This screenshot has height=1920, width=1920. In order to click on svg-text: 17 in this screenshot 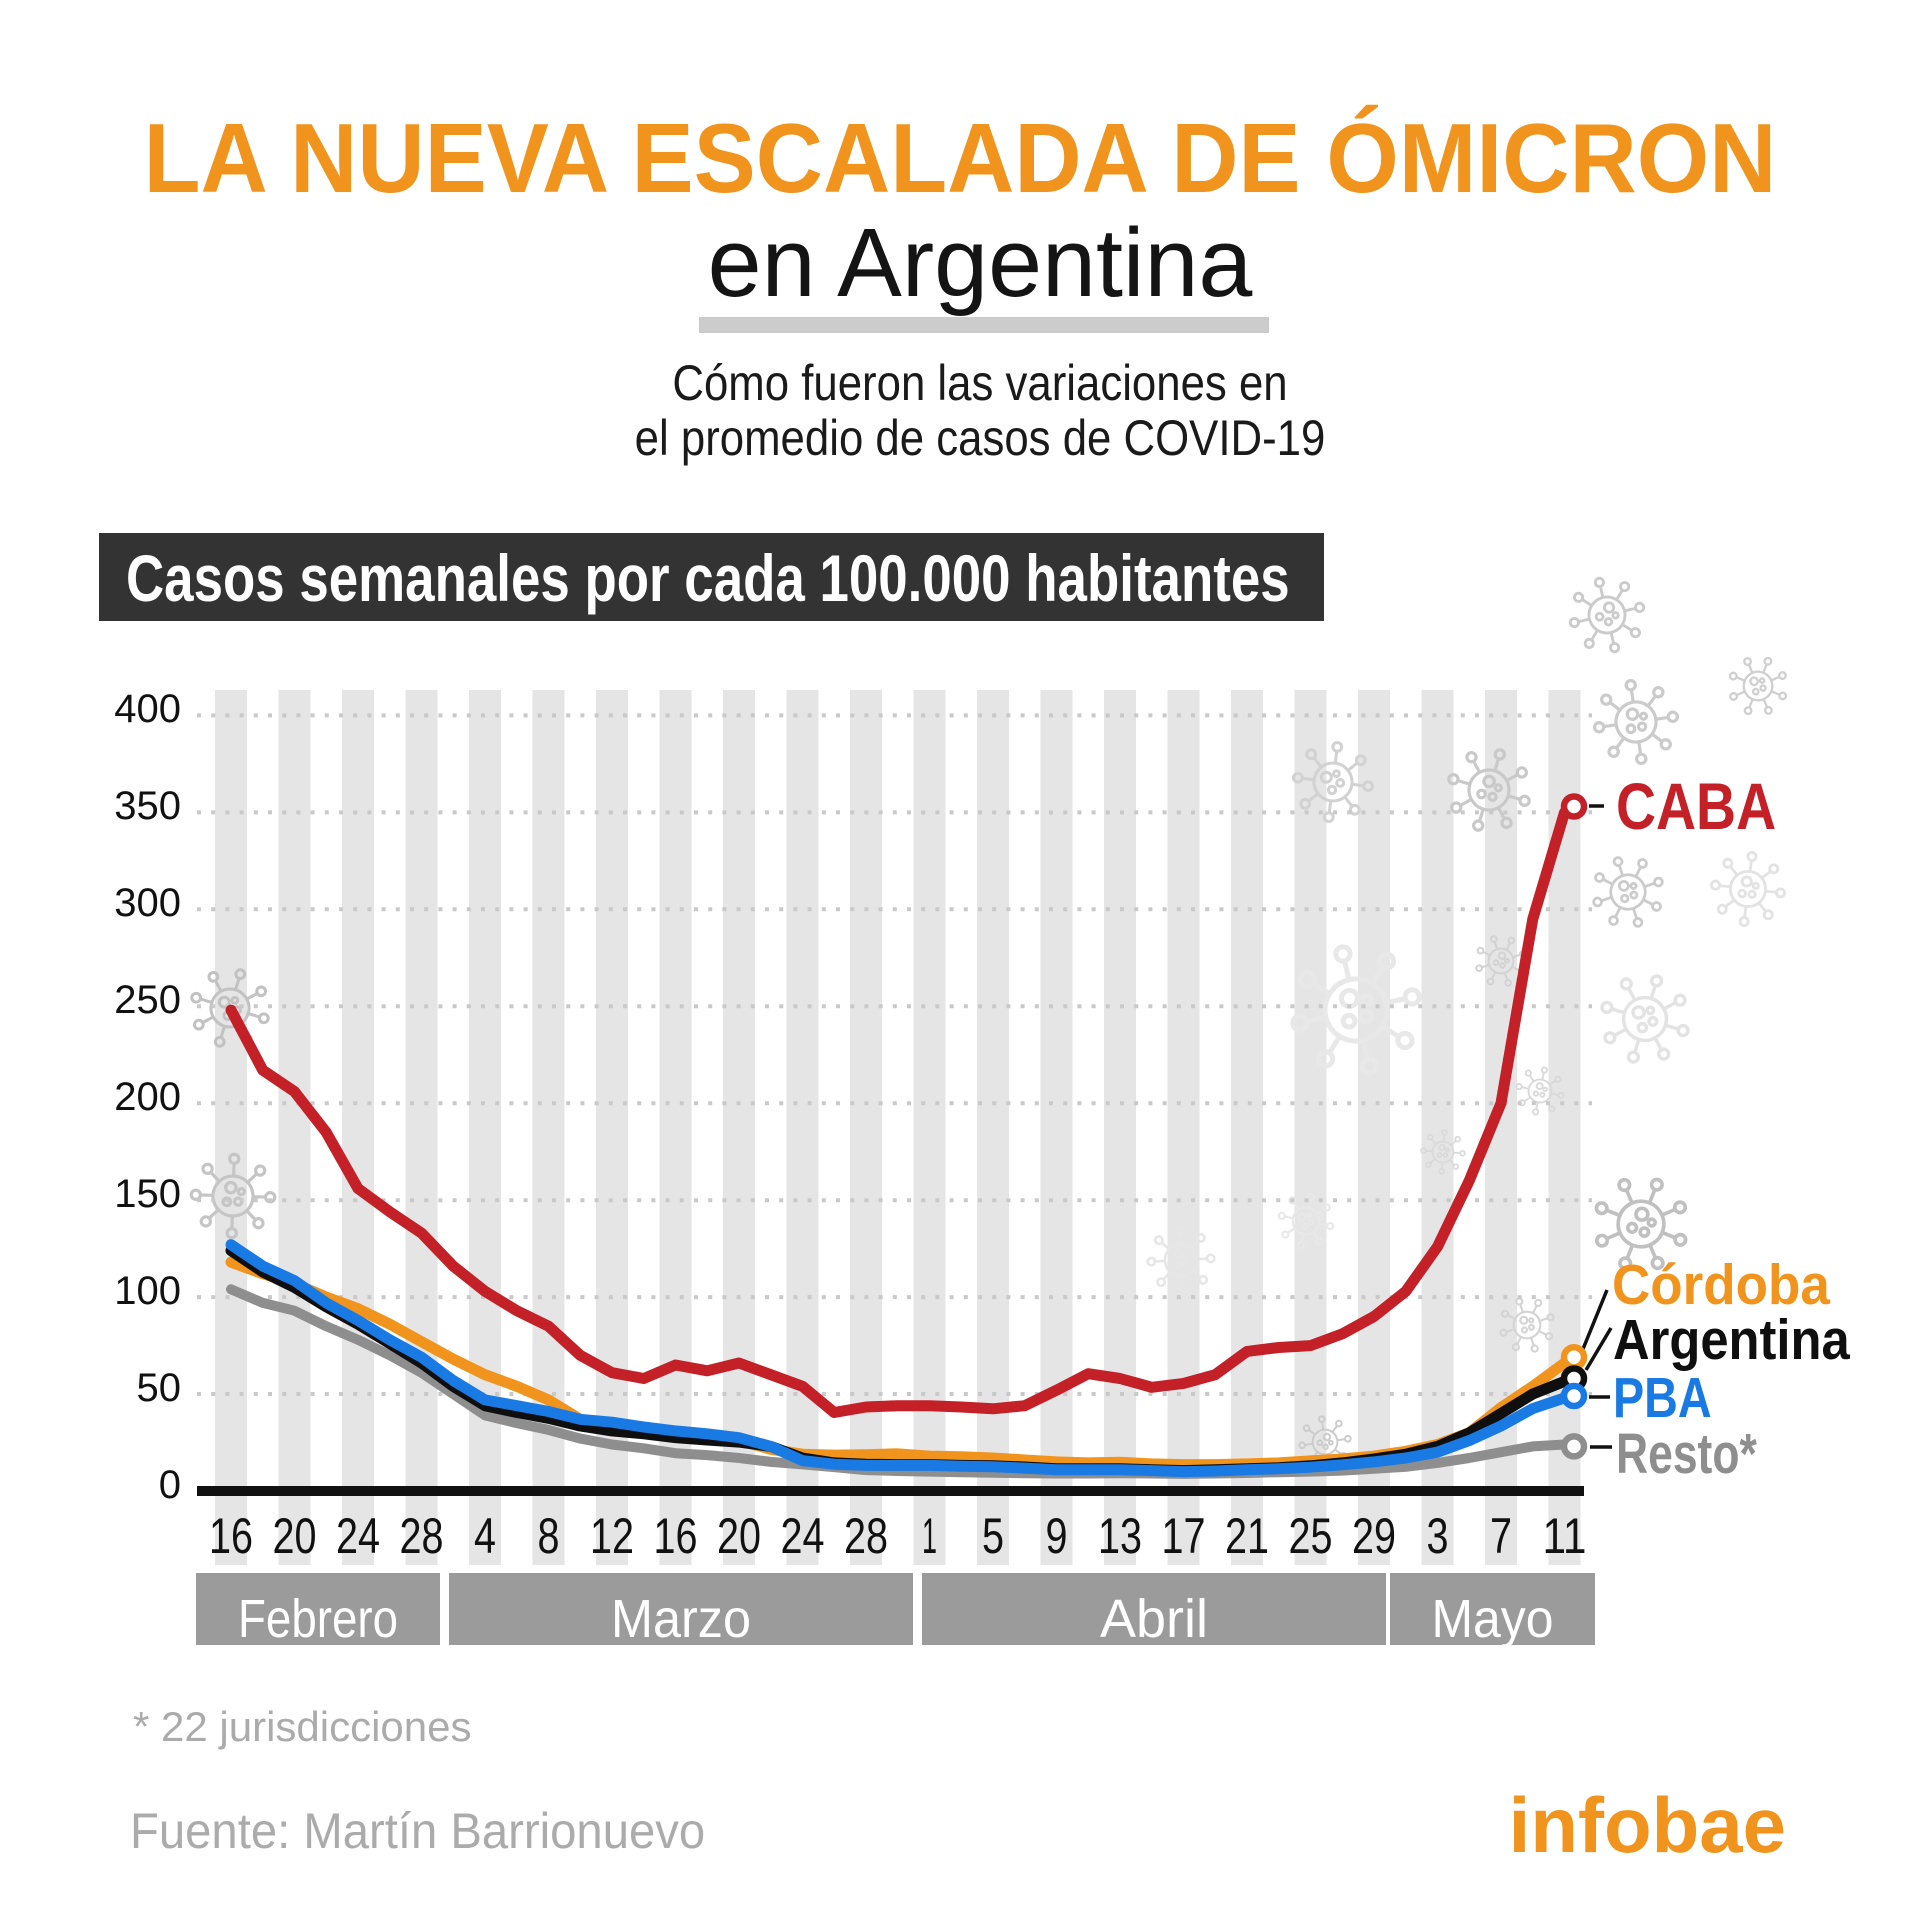, I will do `click(1184, 1536)`.